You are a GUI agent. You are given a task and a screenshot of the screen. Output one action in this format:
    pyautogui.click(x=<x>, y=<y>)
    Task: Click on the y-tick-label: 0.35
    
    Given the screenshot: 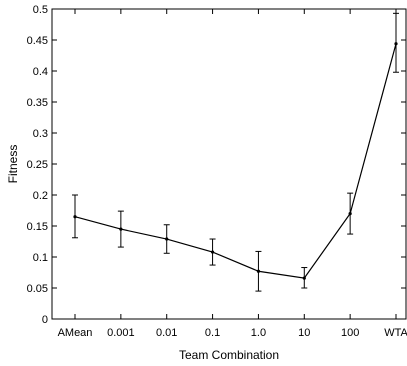 What is the action you would take?
    pyautogui.click(x=37, y=103)
    